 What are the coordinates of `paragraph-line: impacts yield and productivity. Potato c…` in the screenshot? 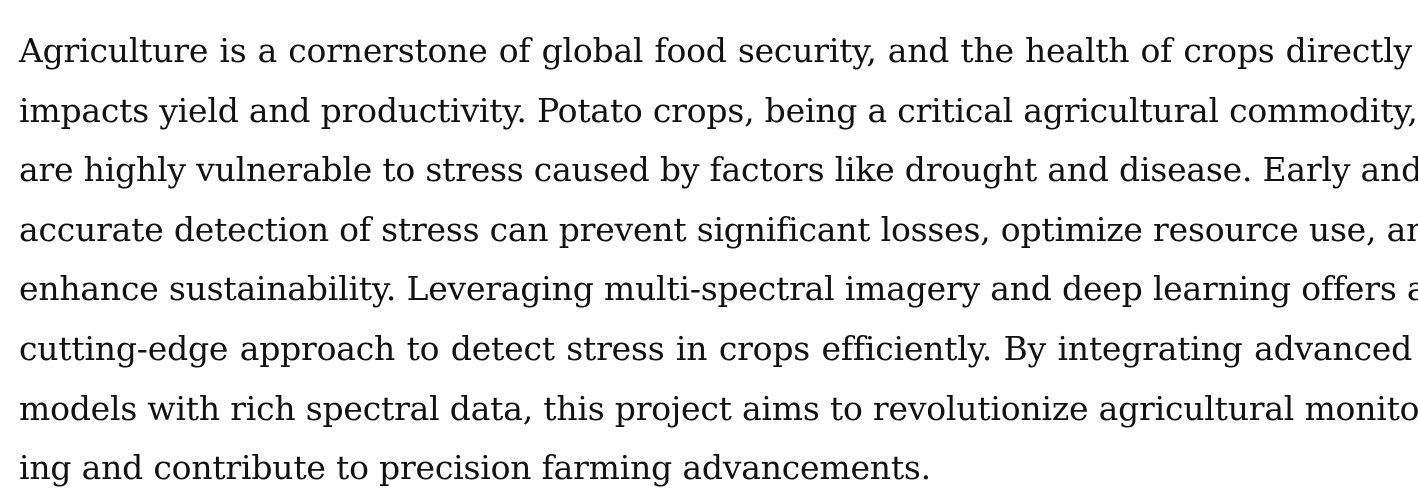 It's located at (718, 110).